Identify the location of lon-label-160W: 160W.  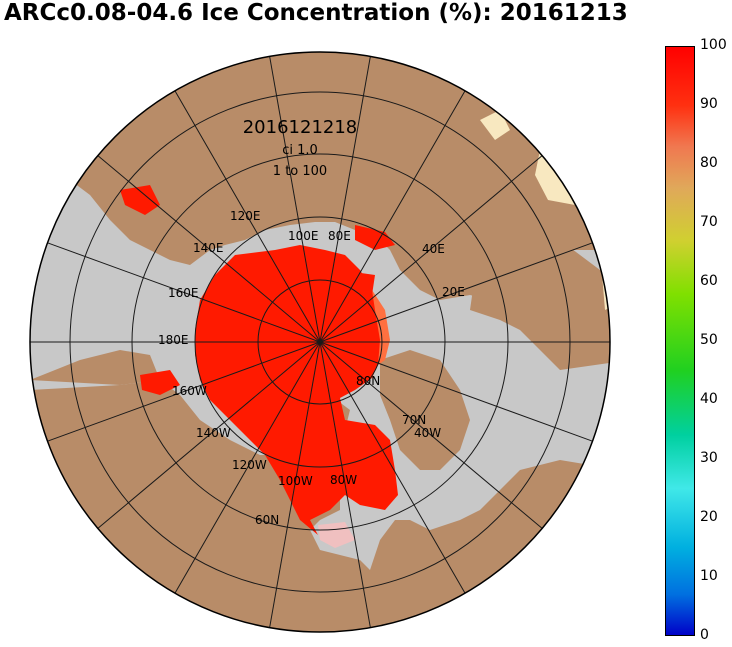
(189, 391).